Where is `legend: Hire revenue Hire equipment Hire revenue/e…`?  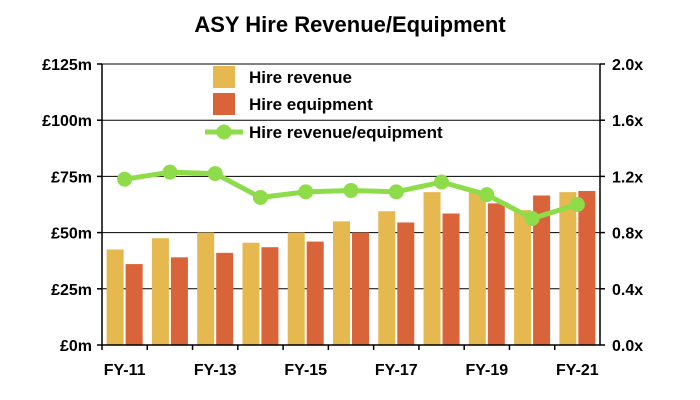 legend: Hire revenue Hire equipment Hire revenue/e… is located at coordinates (324, 104).